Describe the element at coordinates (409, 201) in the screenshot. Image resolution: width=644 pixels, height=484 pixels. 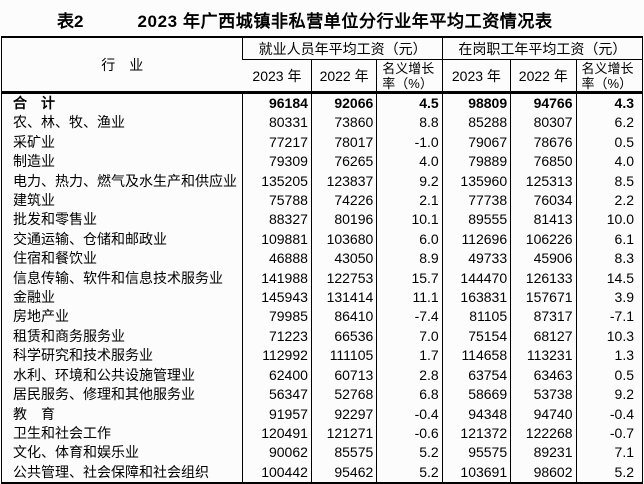
I see `value-cell: 2.1` at that location.